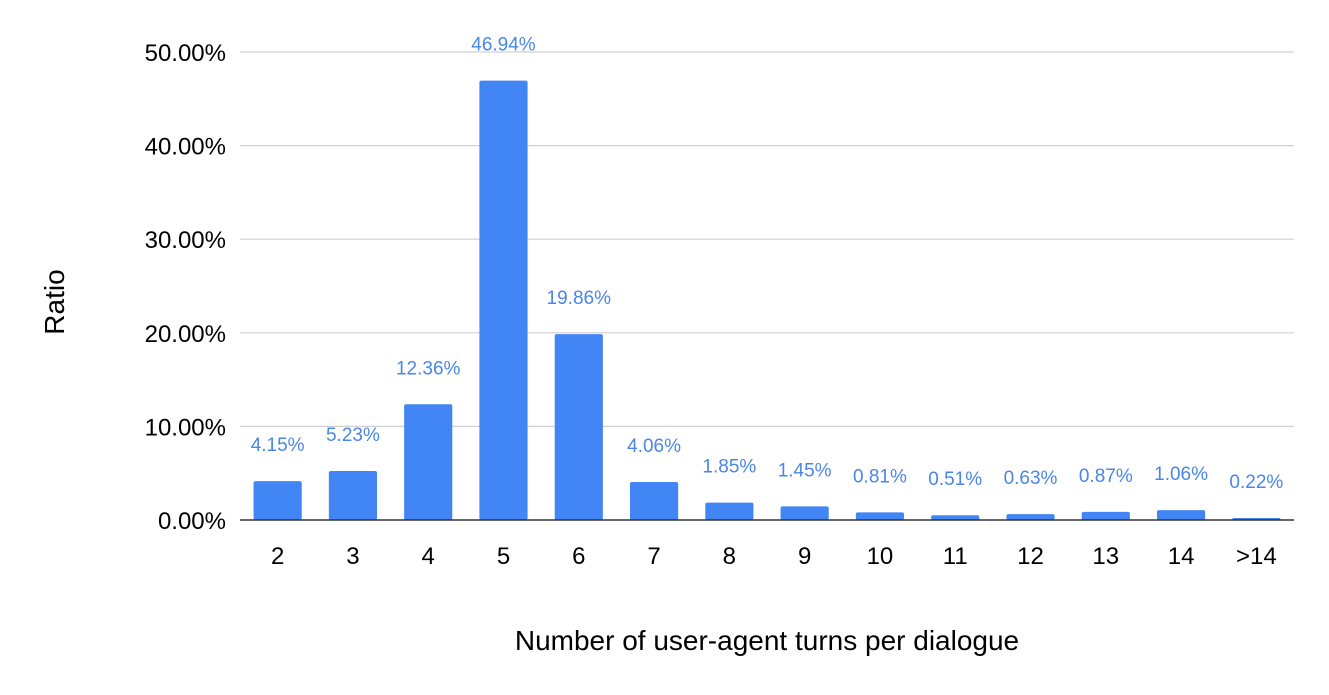 This screenshot has width=1329, height=695. What do you see at coordinates (804, 556) in the screenshot?
I see `x-tick-label: 9` at bounding box center [804, 556].